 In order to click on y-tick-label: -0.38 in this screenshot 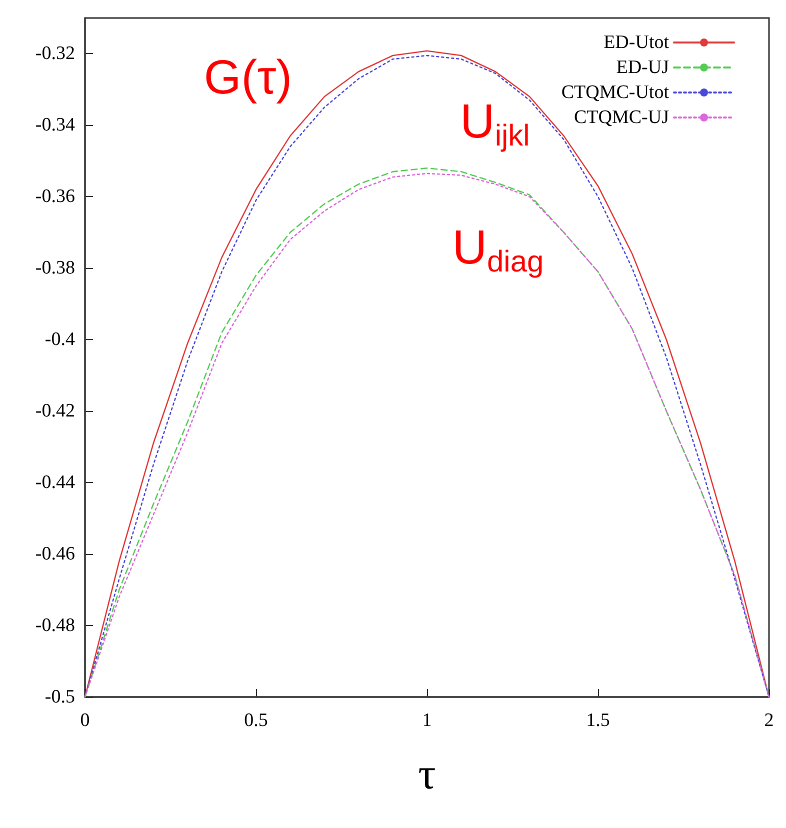, I will do `click(55, 268)`.